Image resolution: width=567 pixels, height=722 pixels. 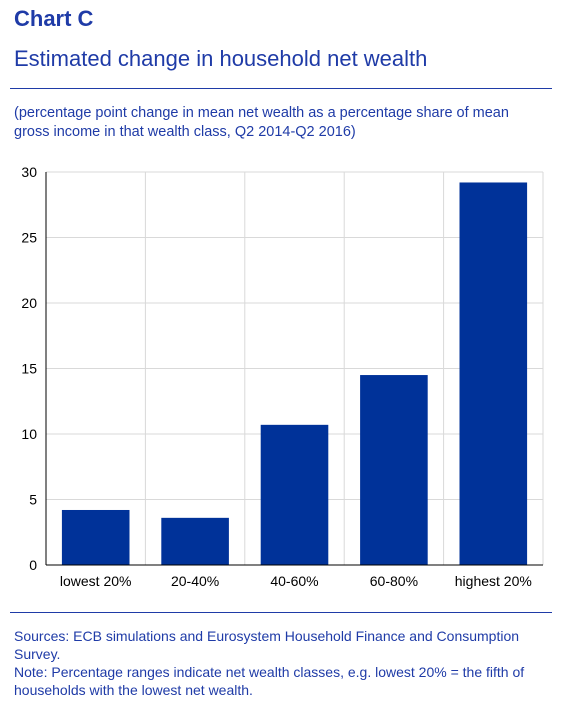 What do you see at coordinates (29, 434) in the screenshot?
I see `y-tick-label: 10` at bounding box center [29, 434].